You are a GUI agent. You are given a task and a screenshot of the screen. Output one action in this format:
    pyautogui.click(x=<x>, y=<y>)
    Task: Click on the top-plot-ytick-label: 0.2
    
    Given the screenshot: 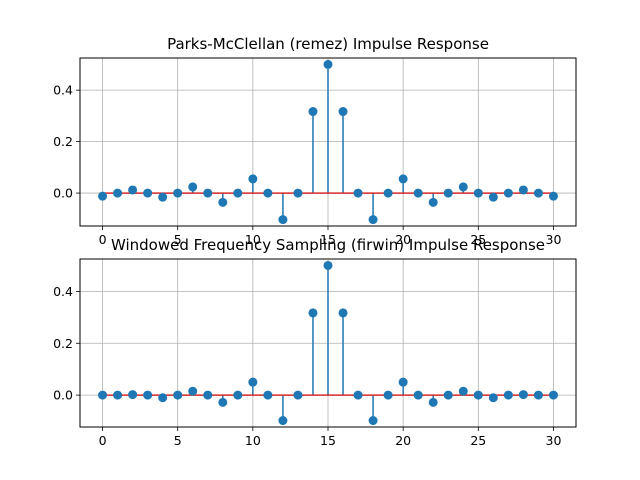 What is the action you would take?
    pyautogui.click(x=63, y=141)
    